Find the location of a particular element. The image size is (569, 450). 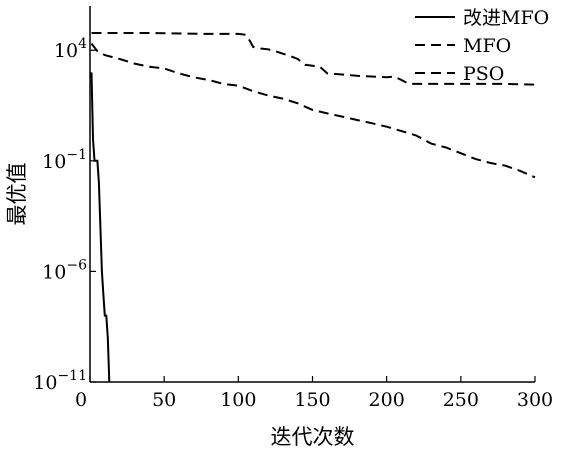

x-tick-label: 200 is located at coordinates (387, 400).